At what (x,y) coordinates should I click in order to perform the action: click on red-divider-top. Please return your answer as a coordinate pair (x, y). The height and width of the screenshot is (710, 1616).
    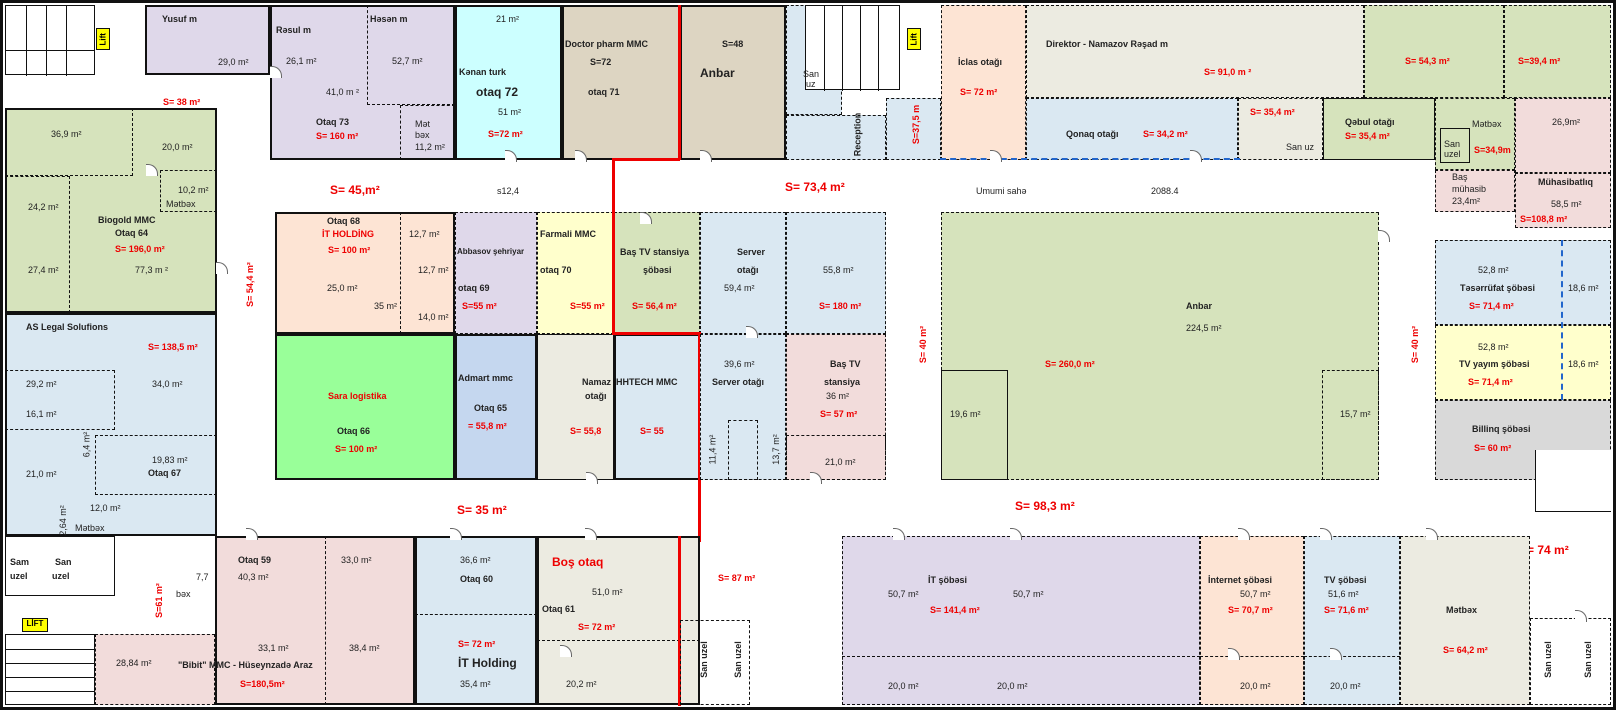
    Looking at the image, I should click on (679, 82).